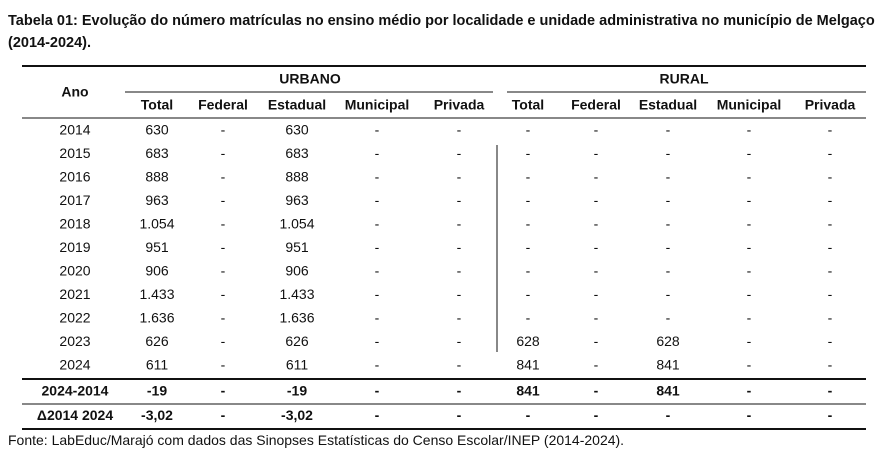  I want to click on cell: 1.054, so click(156, 224).